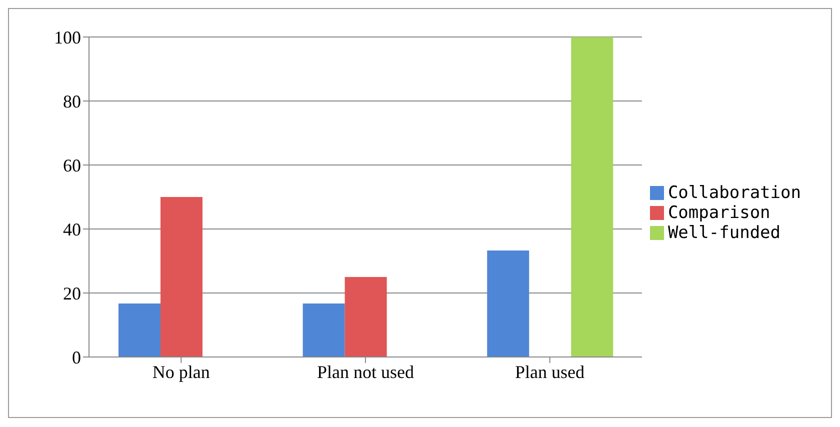  I want to click on legend-label: Well-funded, so click(724, 233).